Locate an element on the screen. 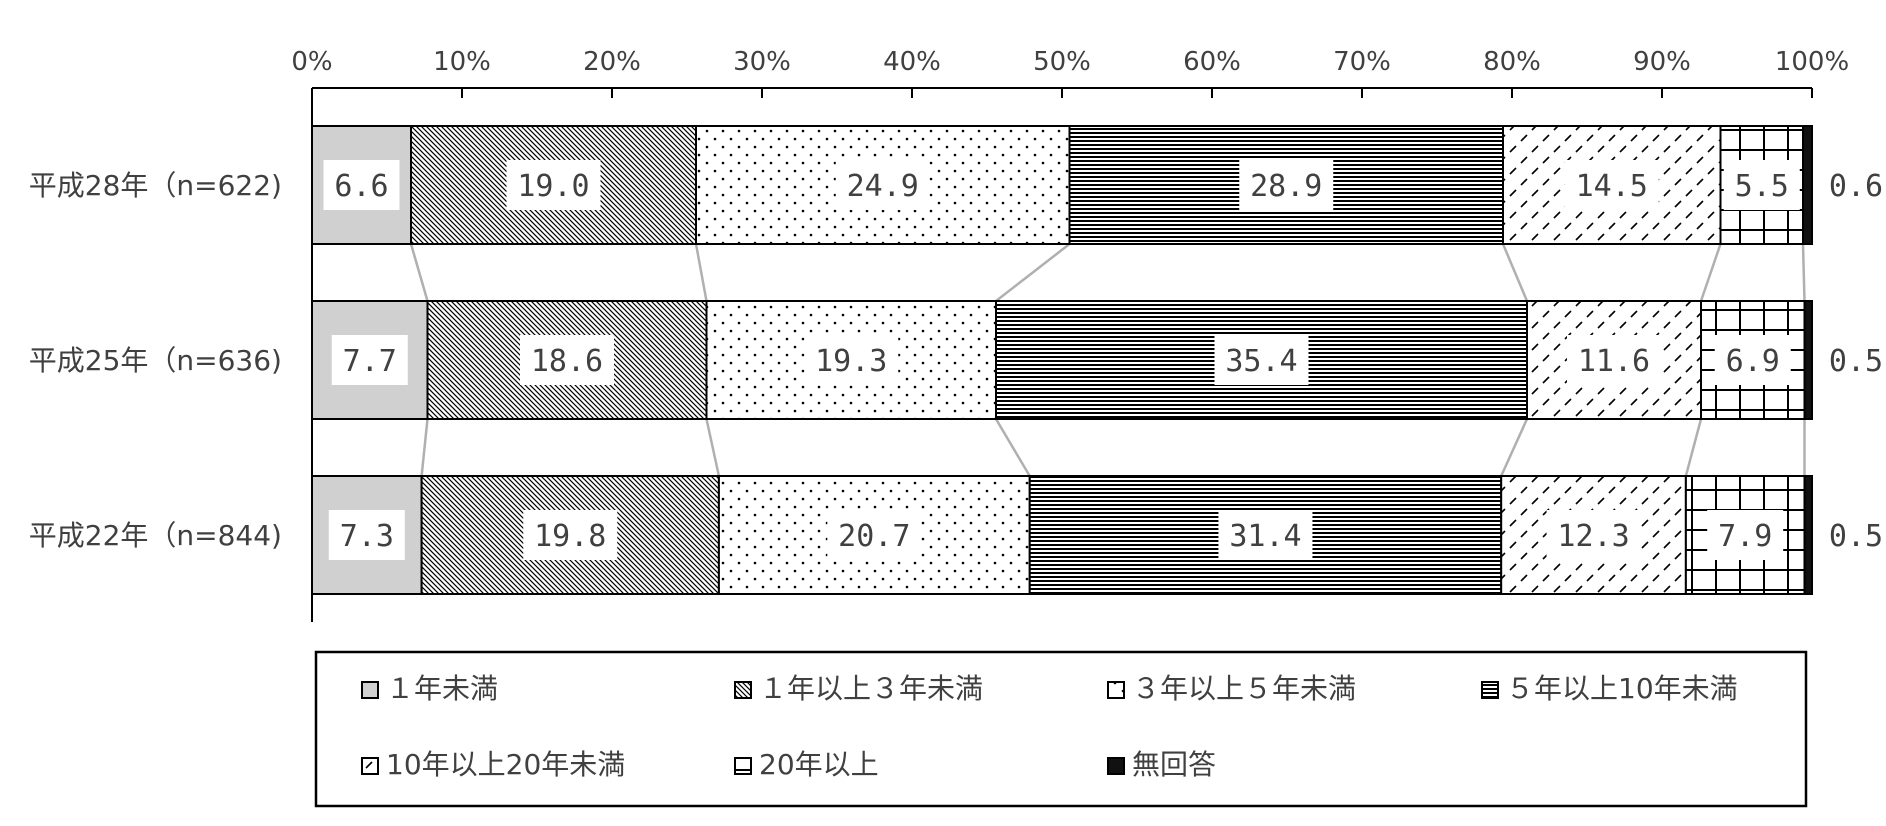 The image size is (1886, 826). legend-label: １年未満 is located at coordinates (442, 688).